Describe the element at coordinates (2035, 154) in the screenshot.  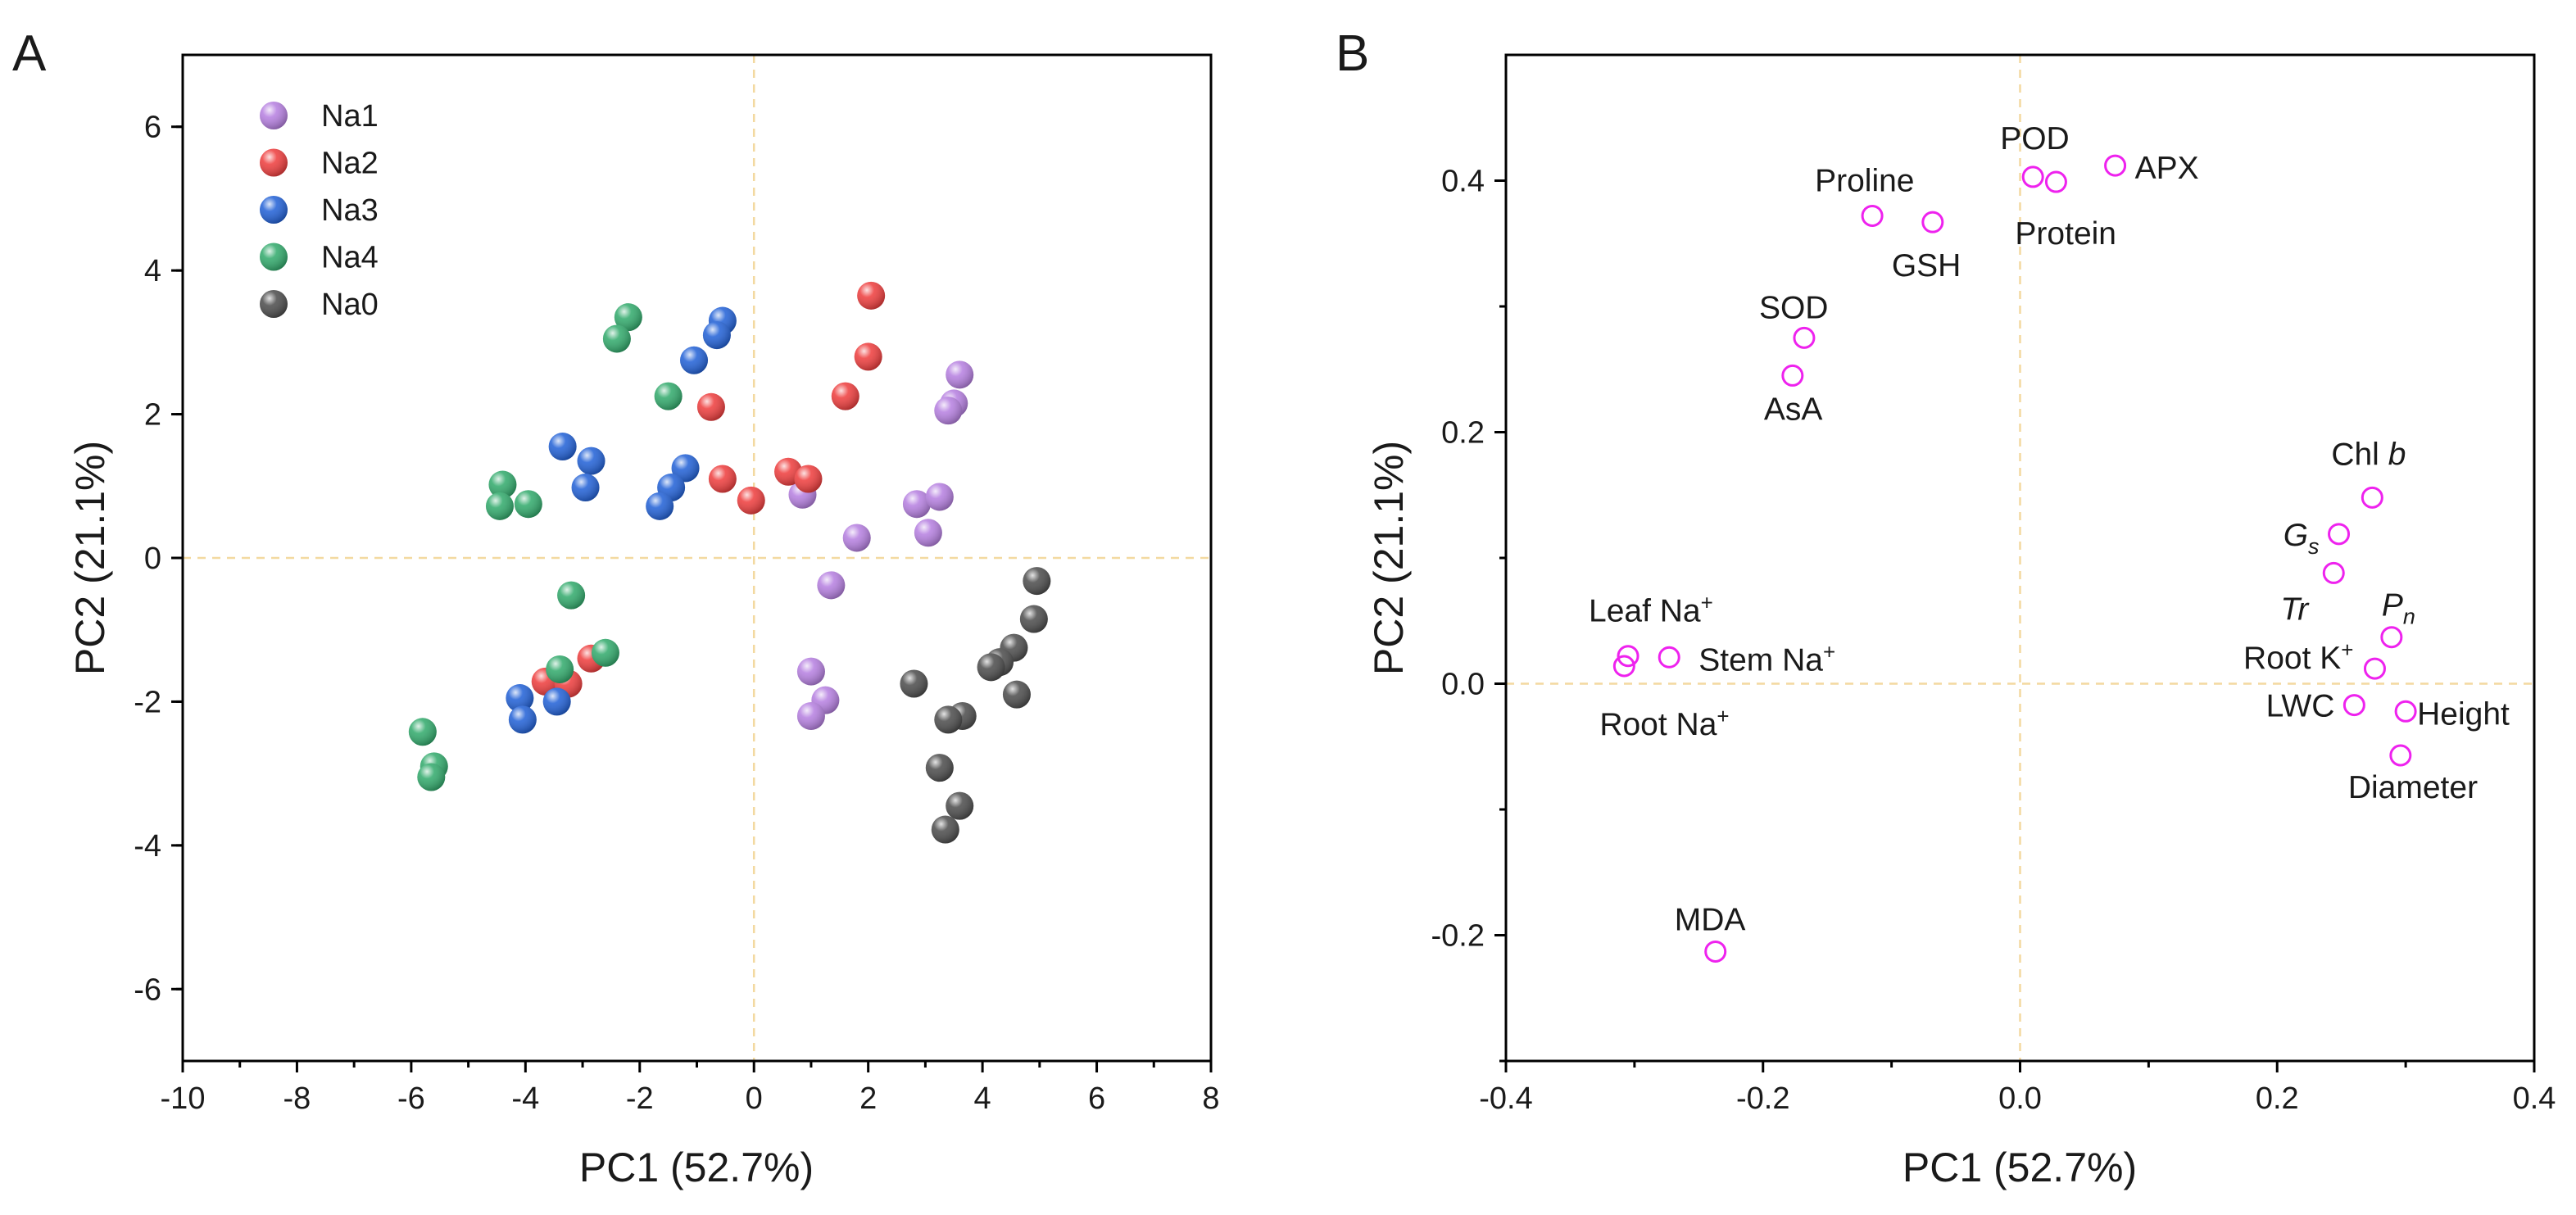
I see `loading-pod: POD` at that location.